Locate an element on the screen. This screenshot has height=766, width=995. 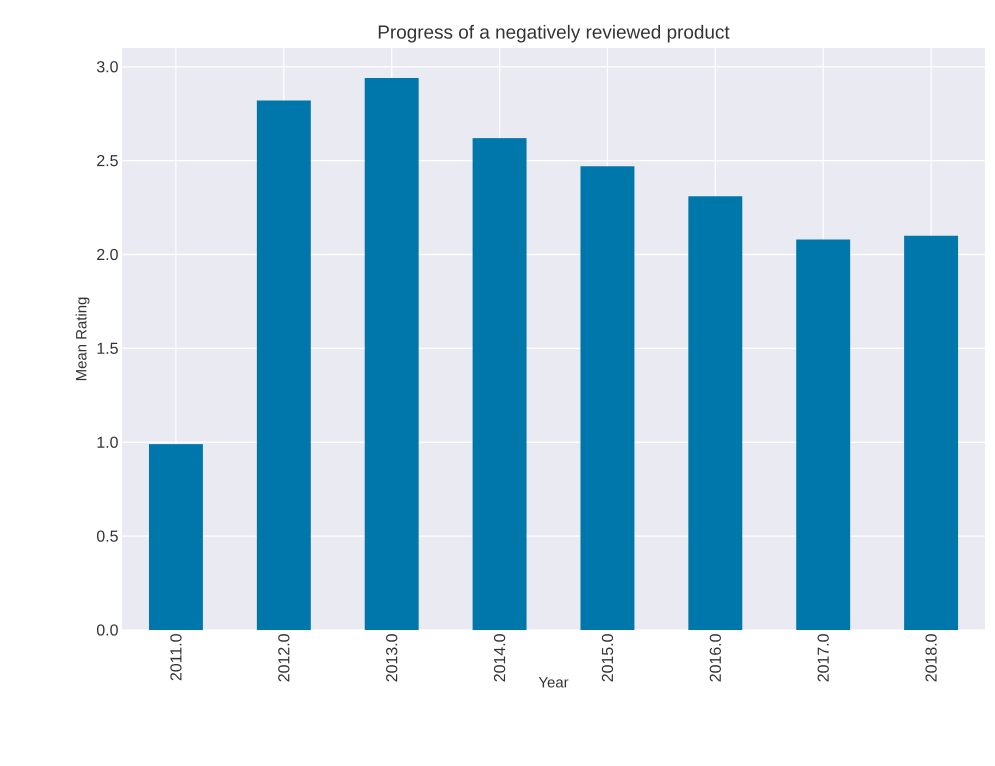
y-tick-label: 1.5 is located at coordinates (108, 348).